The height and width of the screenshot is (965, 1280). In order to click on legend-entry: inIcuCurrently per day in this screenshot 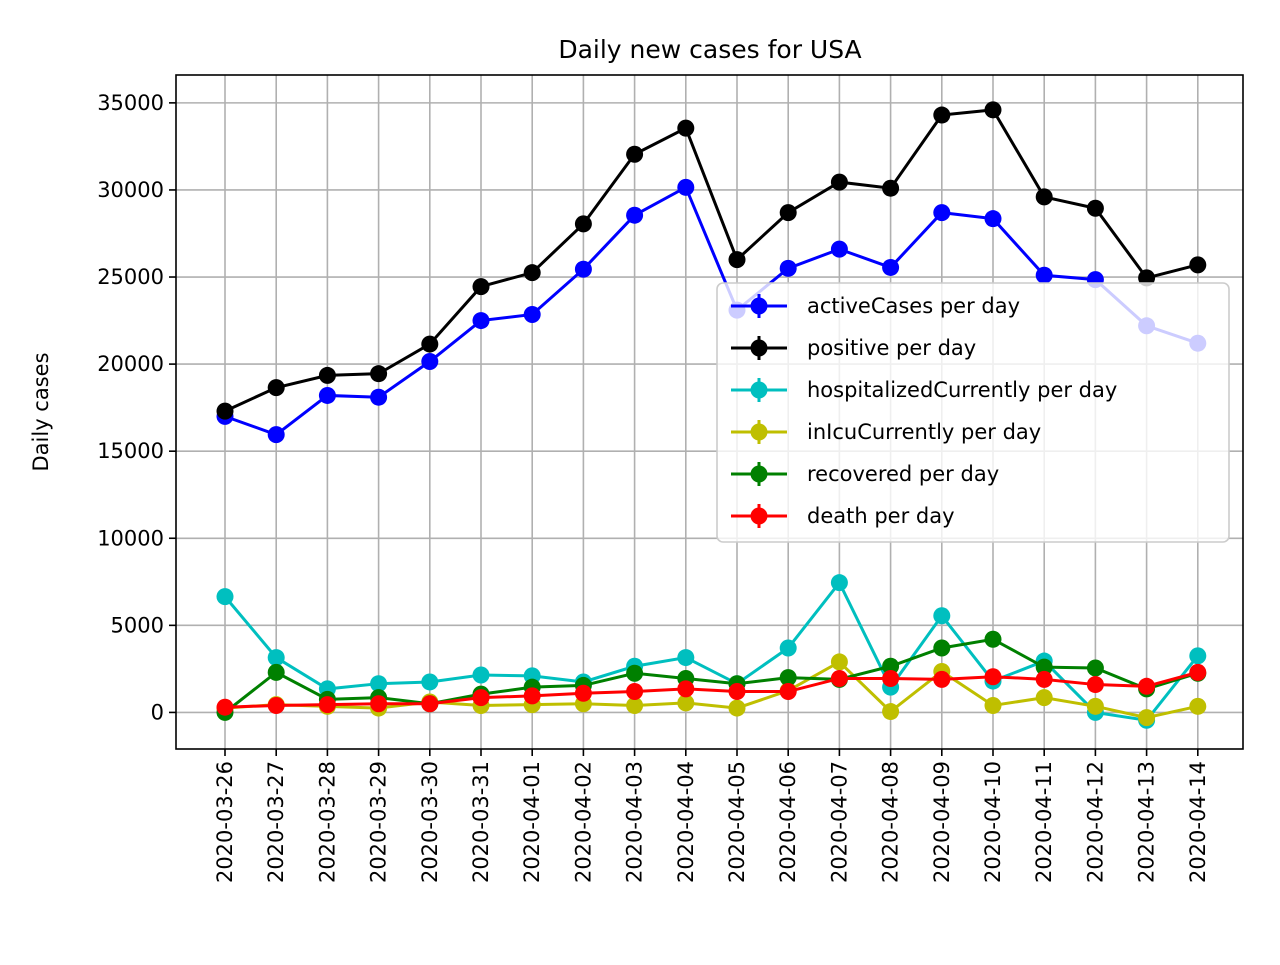, I will do `click(886, 432)`.